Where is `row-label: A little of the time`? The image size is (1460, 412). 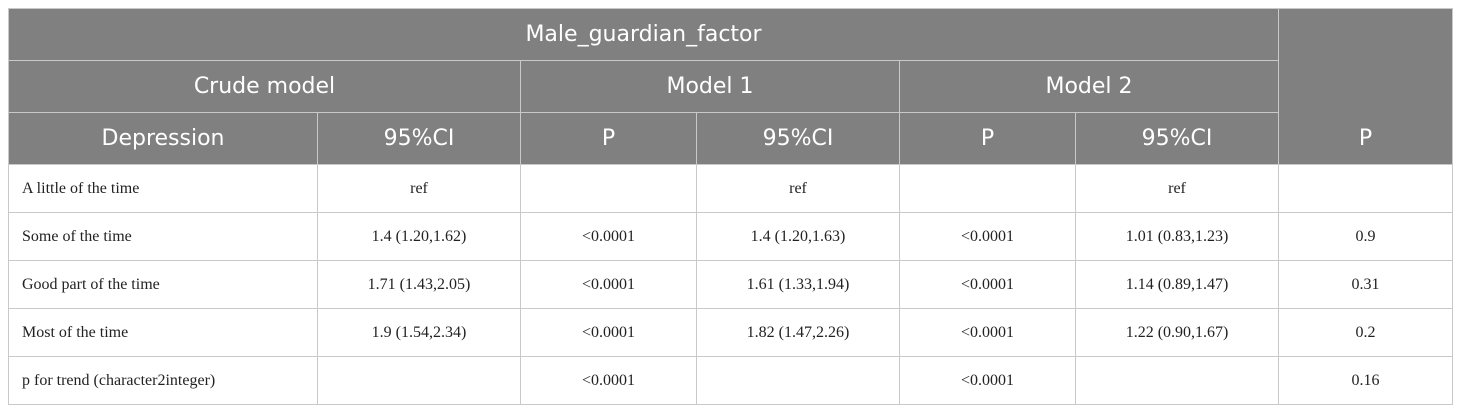
row-label: A little of the time is located at coordinates (163, 188).